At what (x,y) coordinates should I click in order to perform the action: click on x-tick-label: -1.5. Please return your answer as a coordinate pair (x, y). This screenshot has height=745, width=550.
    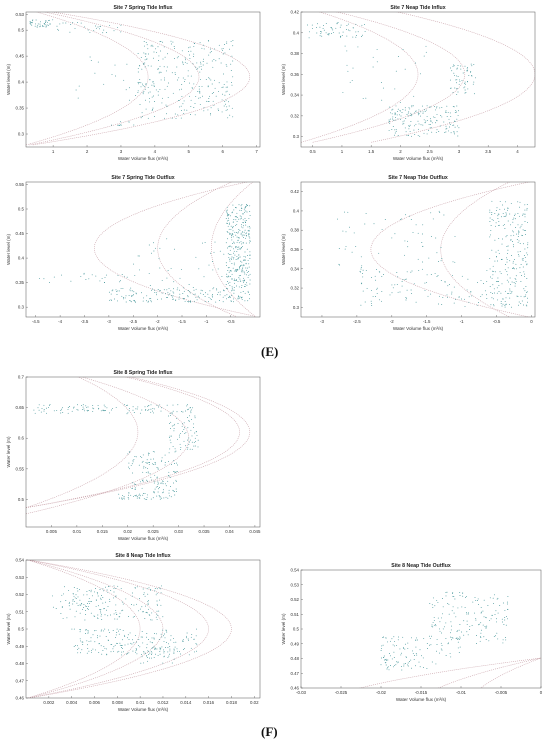
    Looking at the image, I should click on (182, 321).